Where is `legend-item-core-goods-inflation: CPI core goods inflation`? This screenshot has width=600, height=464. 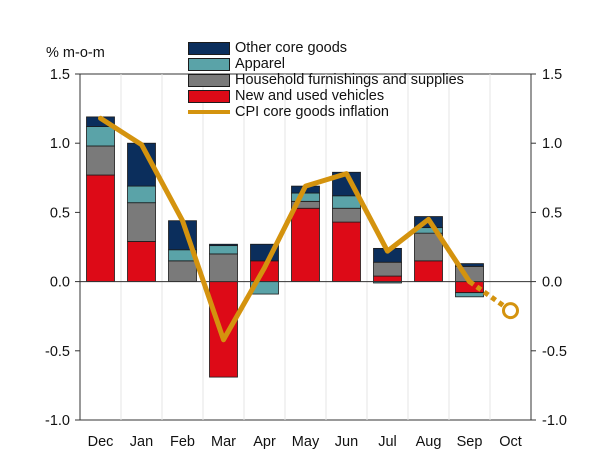
legend-item-core-goods-inflation: CPI core goods inflation is located at coordinates (326, 112).